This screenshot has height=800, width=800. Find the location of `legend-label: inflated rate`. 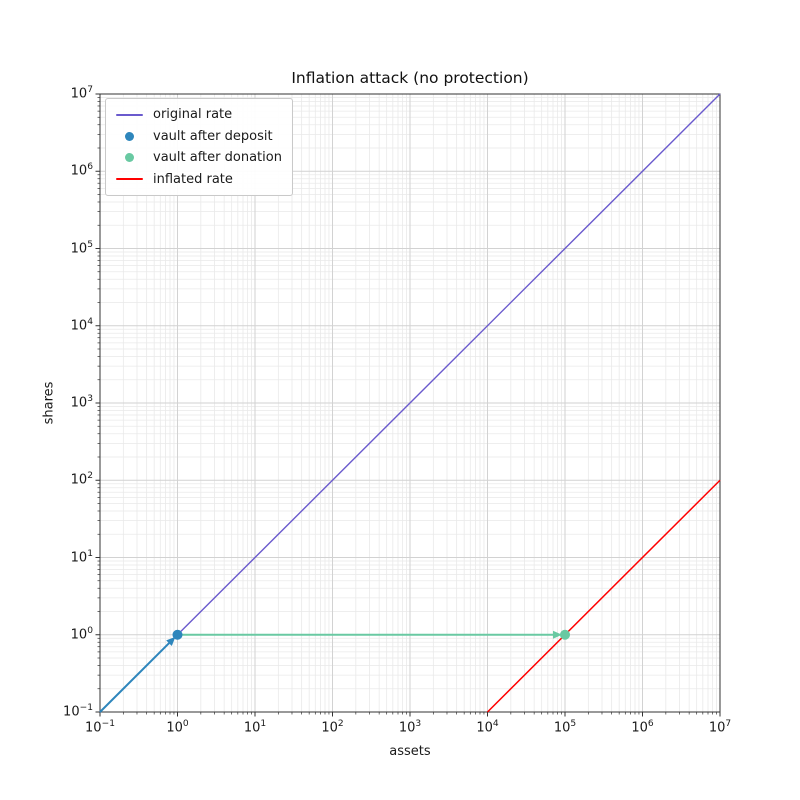

legend-label: inflated rate is located at coordinates (193, 179).